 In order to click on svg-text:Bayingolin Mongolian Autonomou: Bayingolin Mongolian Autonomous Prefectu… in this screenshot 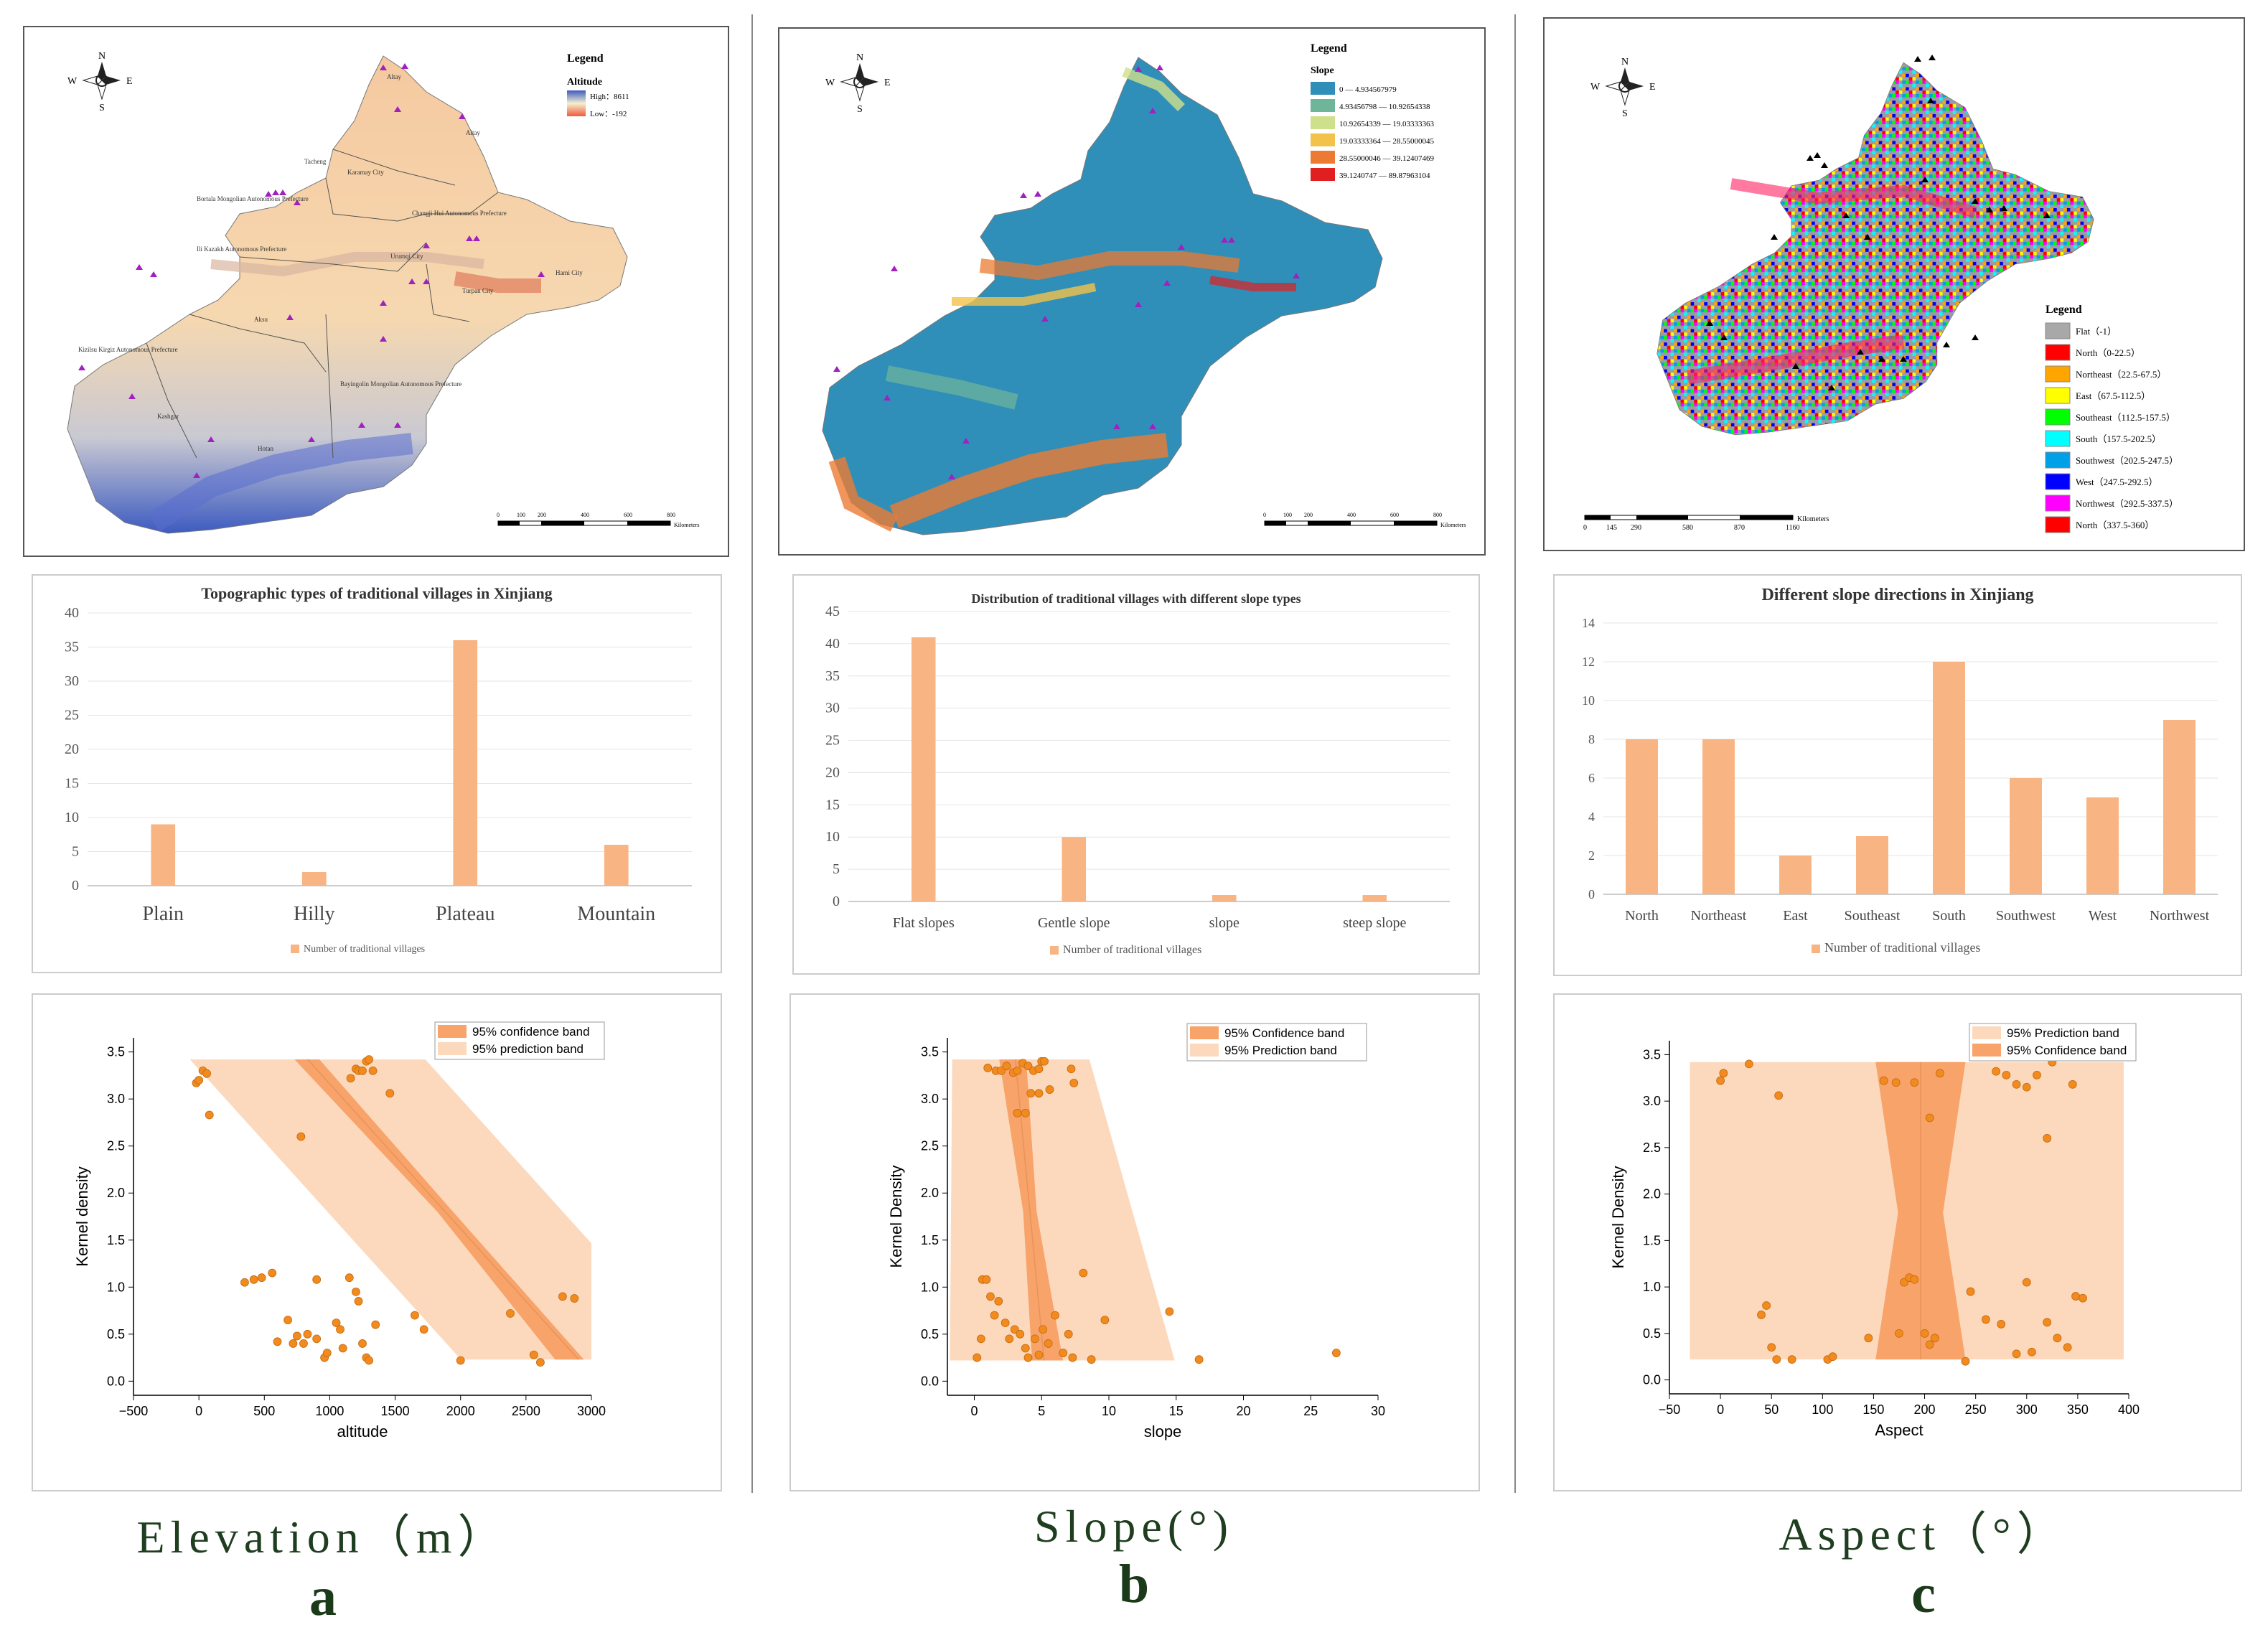, I will do `click(400, 384)`.